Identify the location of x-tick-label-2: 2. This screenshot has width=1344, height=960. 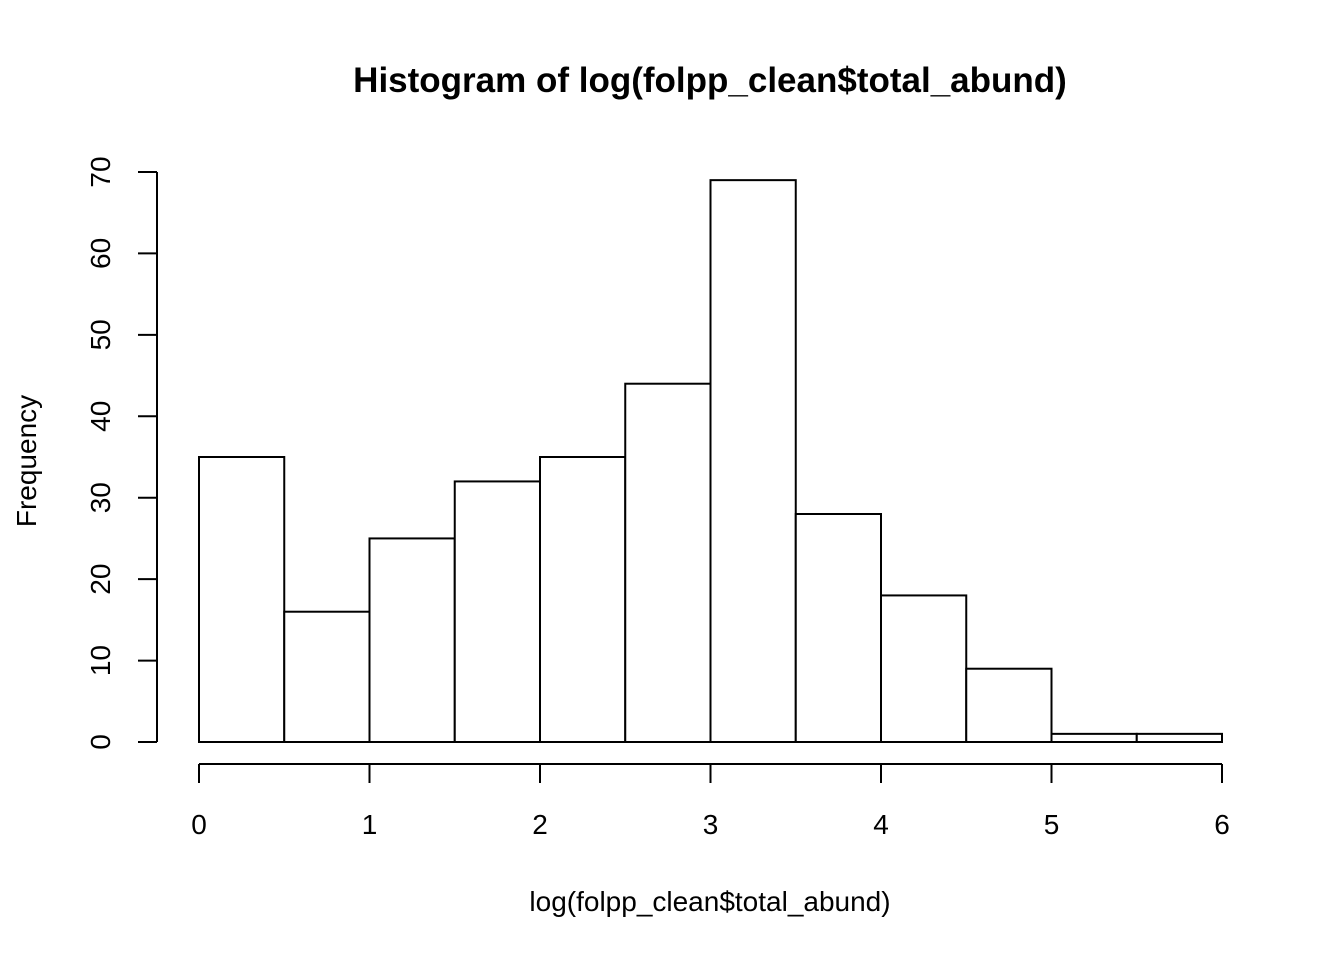
(540, 824).